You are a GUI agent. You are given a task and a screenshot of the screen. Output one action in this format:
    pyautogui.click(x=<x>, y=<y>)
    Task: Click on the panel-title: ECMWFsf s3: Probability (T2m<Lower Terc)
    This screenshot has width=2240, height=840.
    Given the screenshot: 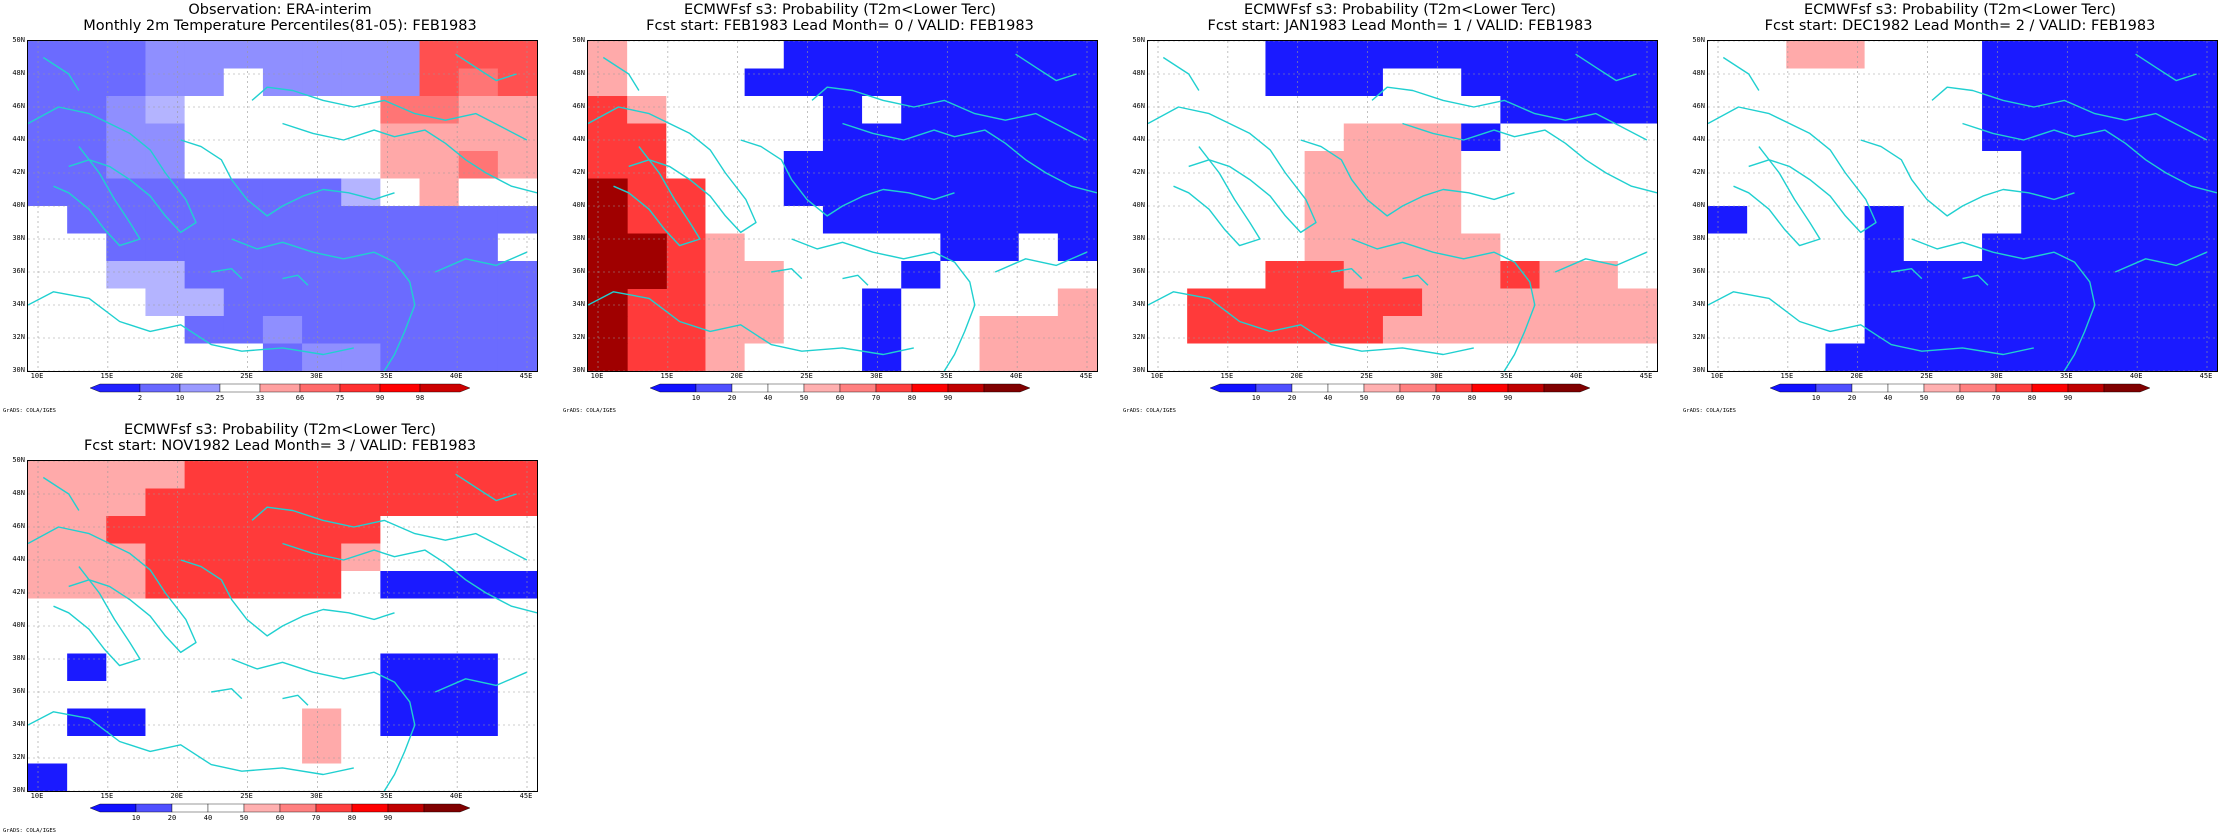 What is the action you would take?
    pyautogui.click(x=280, y=430)
    